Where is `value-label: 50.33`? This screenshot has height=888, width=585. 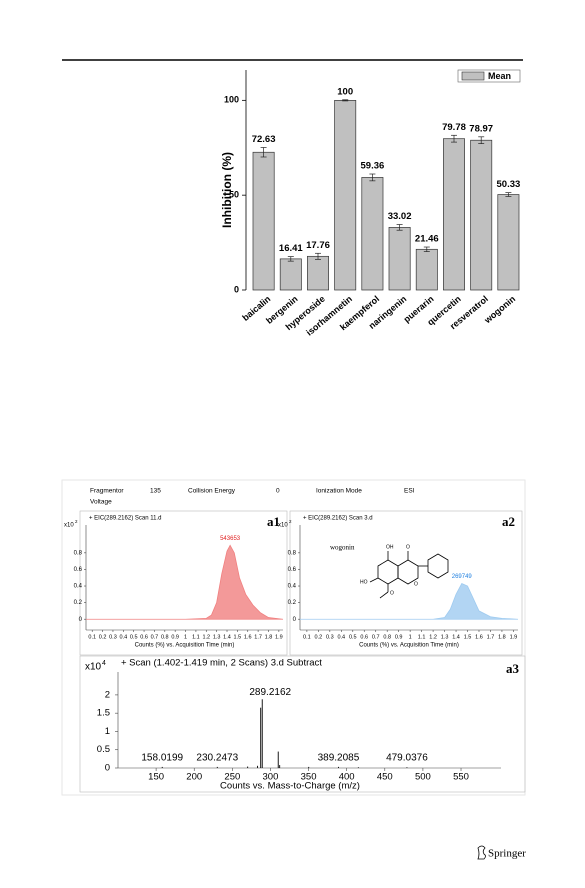 value-label: 50.33 is located at coordinates (509, 184).